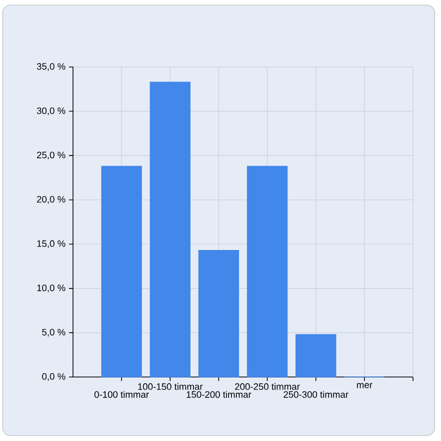  Describe the element at coordinates (267, 386) in the screenshot. I see `x-tick-label: 200-250 timmar` at that location.